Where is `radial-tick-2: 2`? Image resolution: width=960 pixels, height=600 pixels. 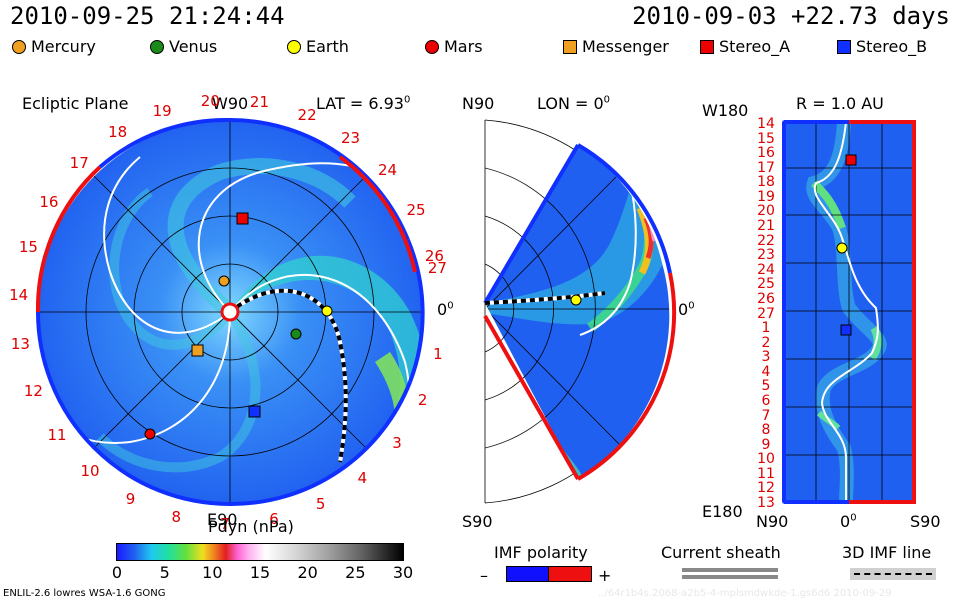 radial-tick-2: 2 is located at coordinates (766, 342).